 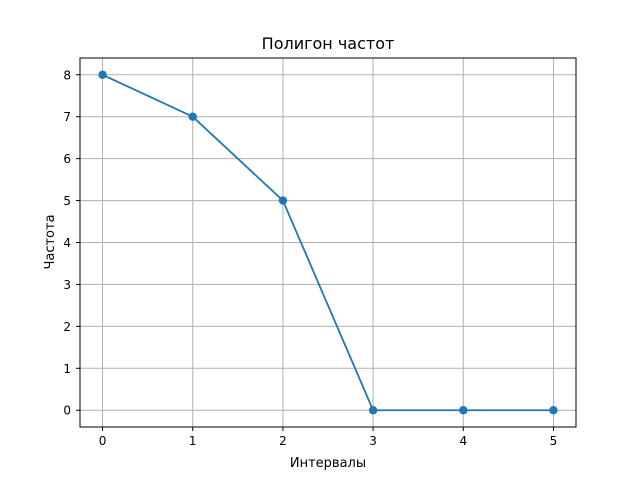 I want to click on y-tick-label: 4, so click(x=67, y=243).